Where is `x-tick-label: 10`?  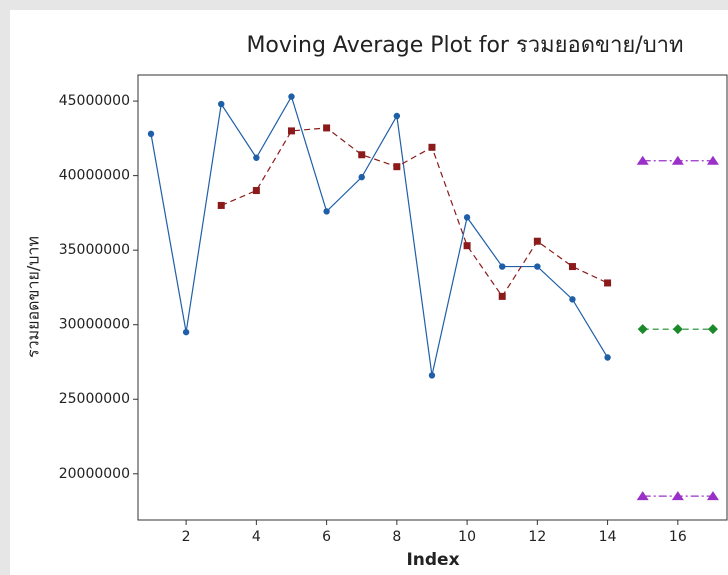 x-tick-label: 10 is located at coordinates (467, 537).